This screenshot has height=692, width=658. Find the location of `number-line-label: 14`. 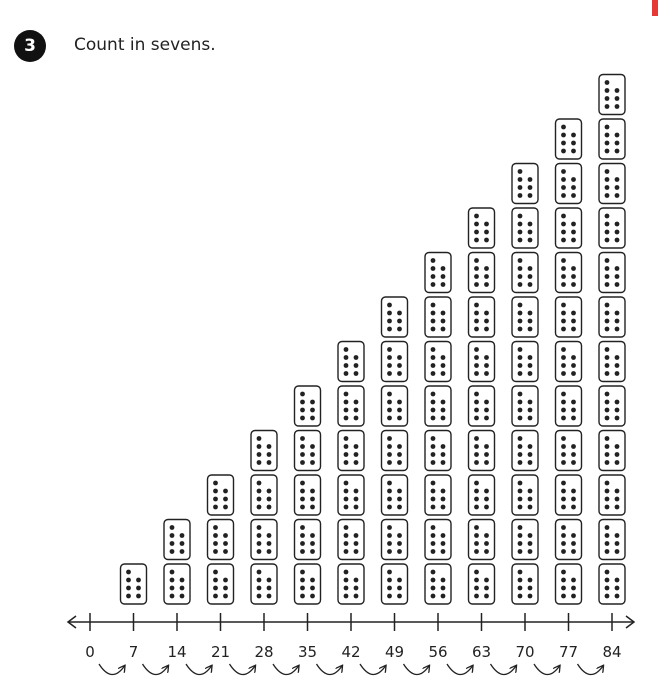

number-line-label: 14 is located at coordinates (176, 652).